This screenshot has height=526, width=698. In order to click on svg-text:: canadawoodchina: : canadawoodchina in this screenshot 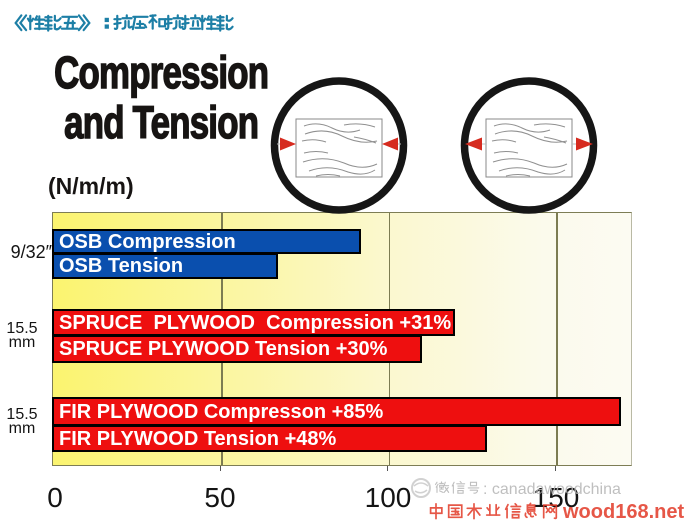, I will do `click(552, 489)`.